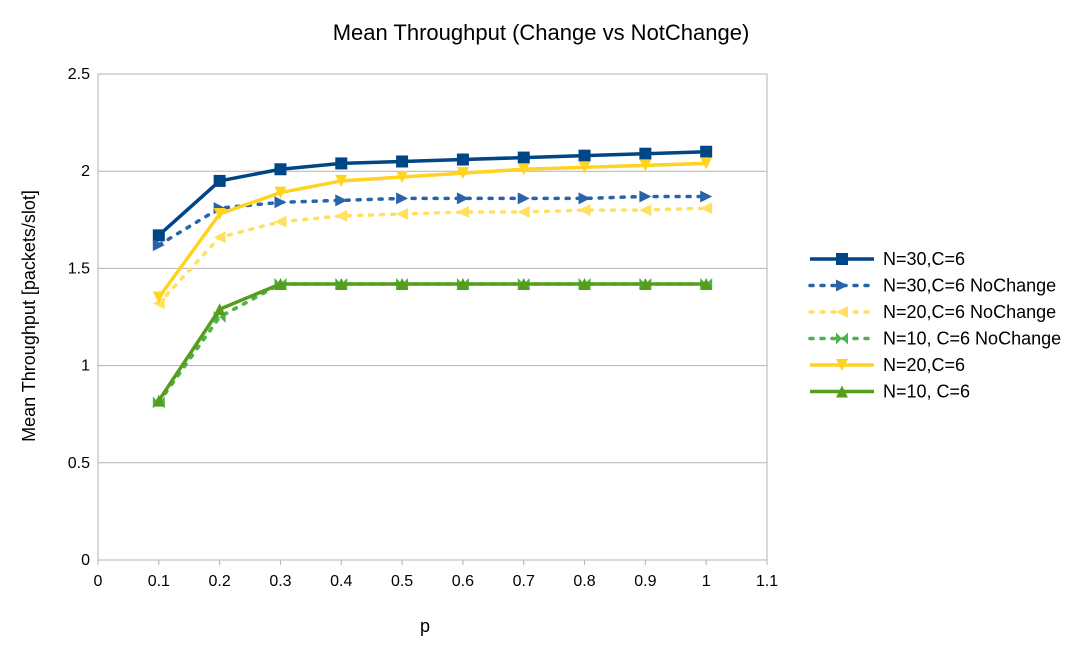 The height and width of the screenshot is (648, 1084). I want to click on legend-entry: N=20,C=6, so click(887, 365).